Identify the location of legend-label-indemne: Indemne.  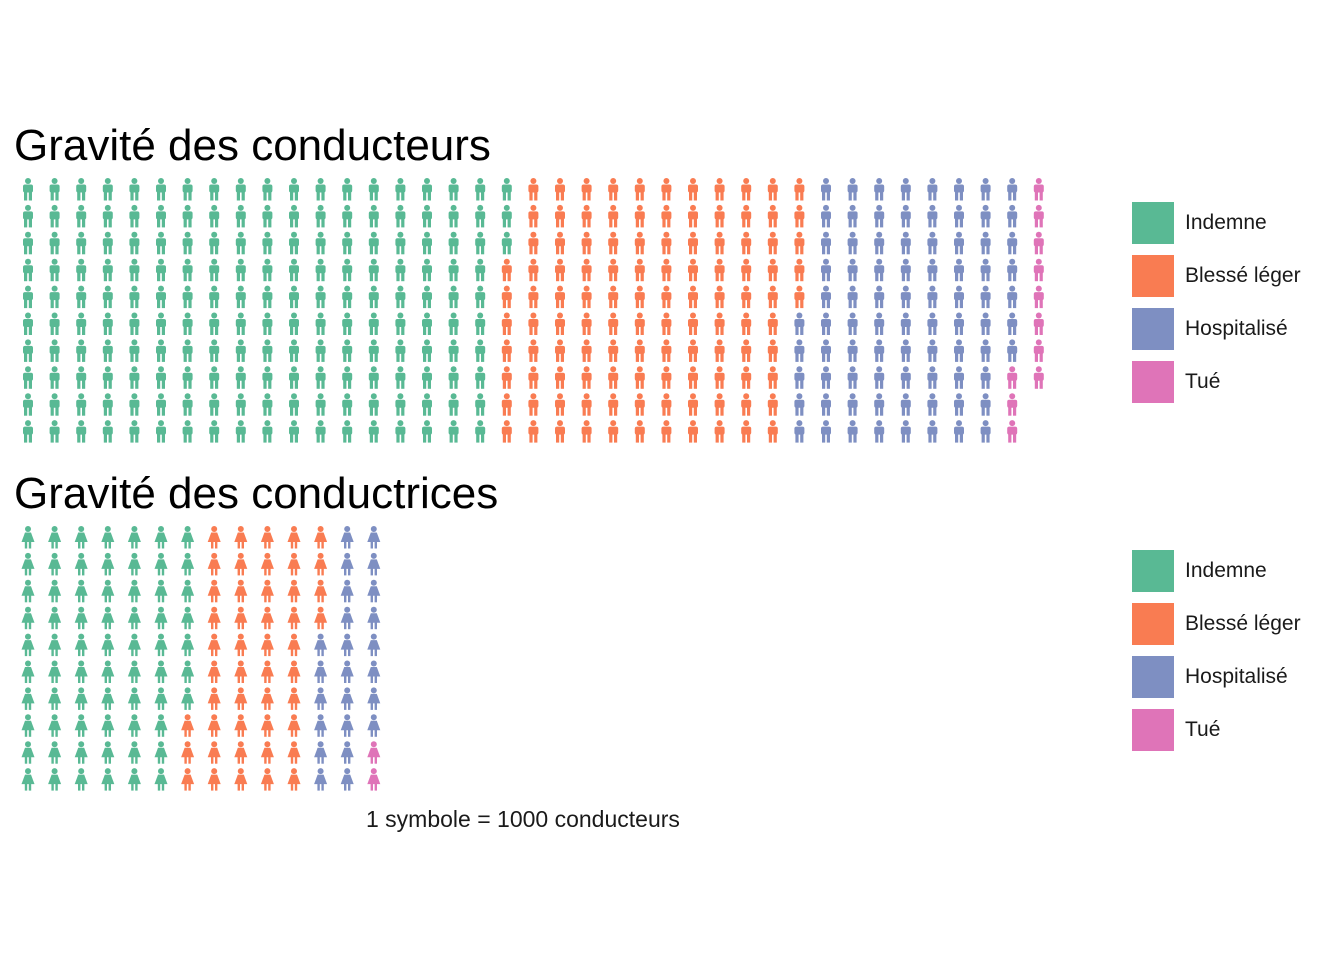
(1226, 570).